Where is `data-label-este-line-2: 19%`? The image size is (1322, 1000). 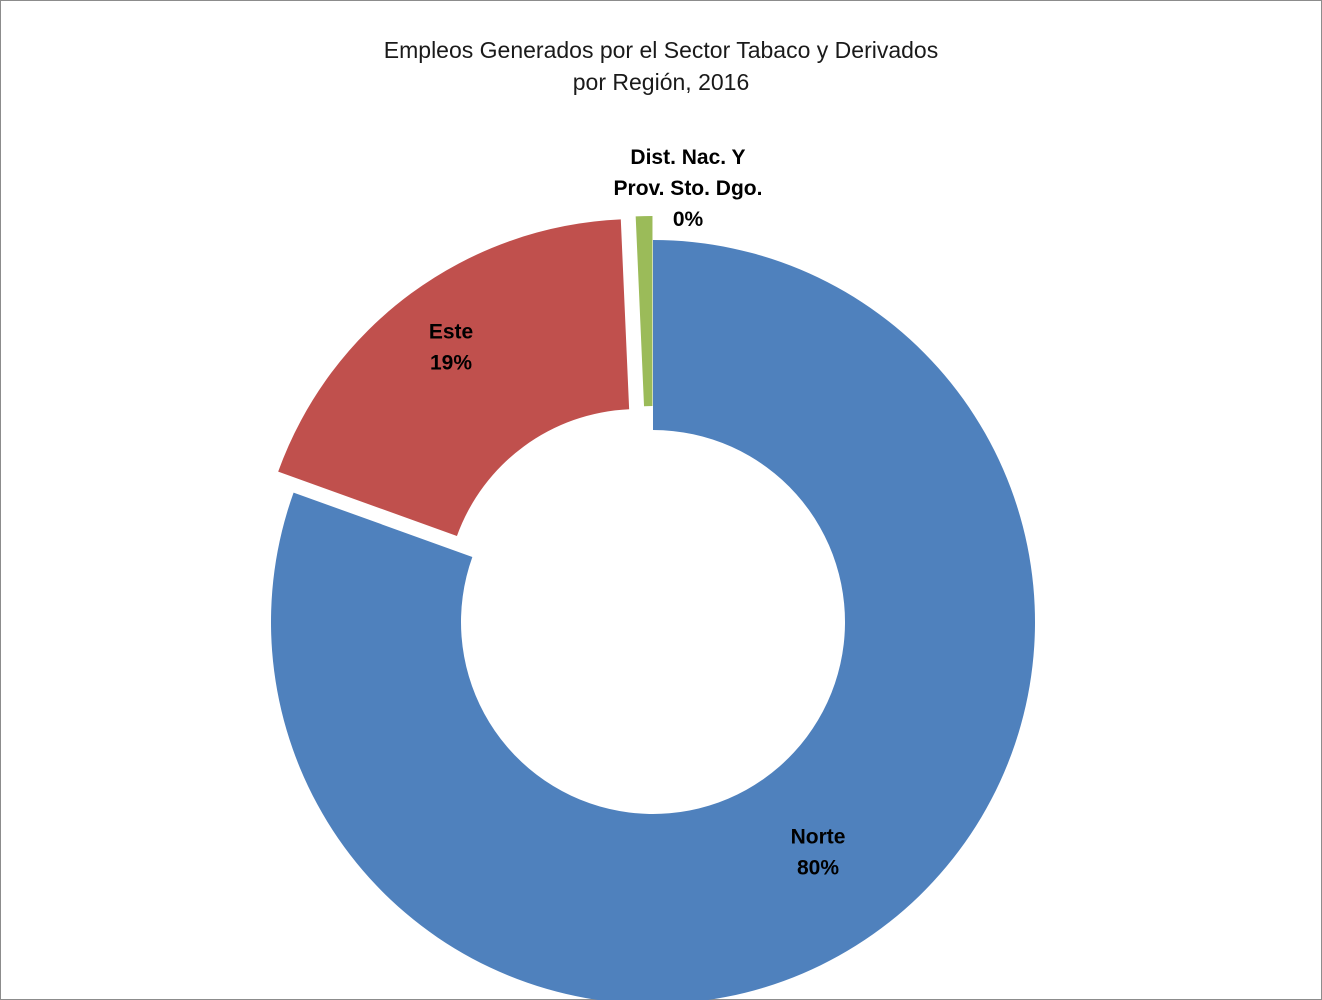 data-label-este-line-2: 19% is located at coordinates (451, 363).